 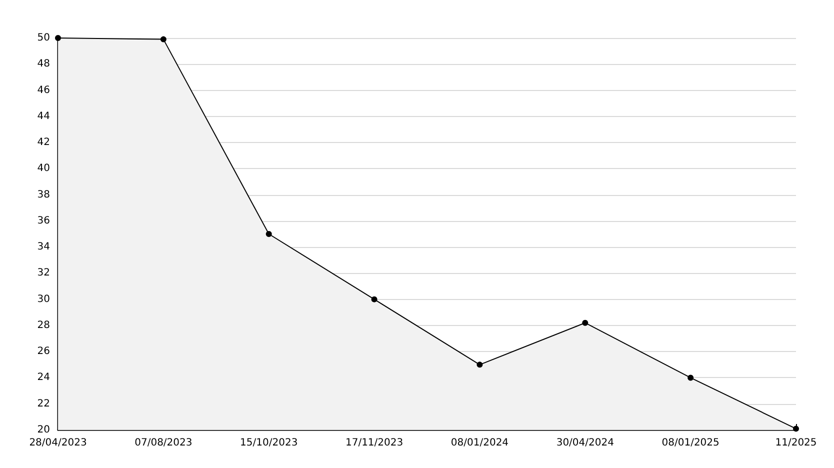 I want to click on y-tick-label: 22, so click(x=43, y=404).